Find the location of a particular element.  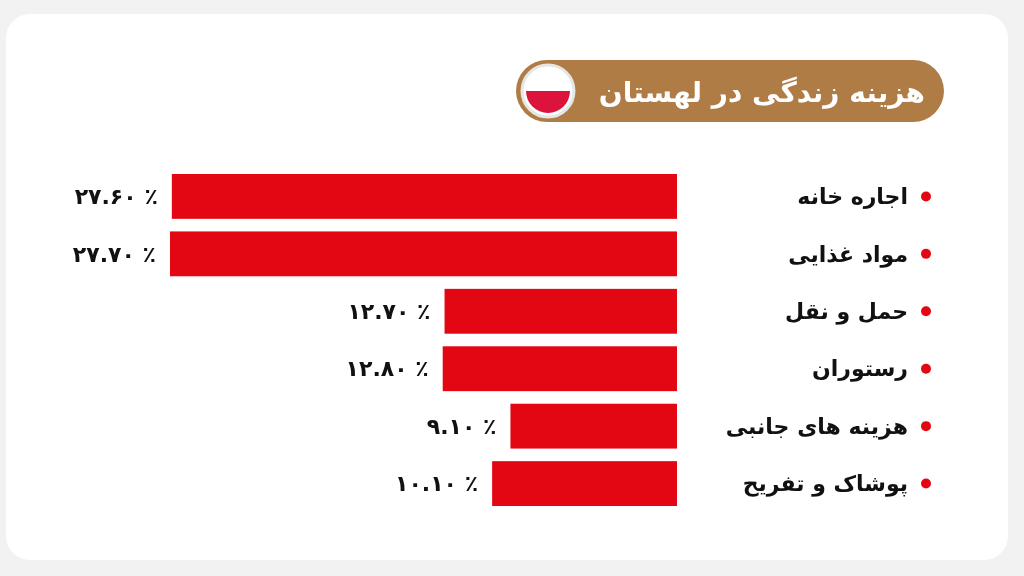

y-tick-label: اجاره خانه is located at coordinates (852, 197).